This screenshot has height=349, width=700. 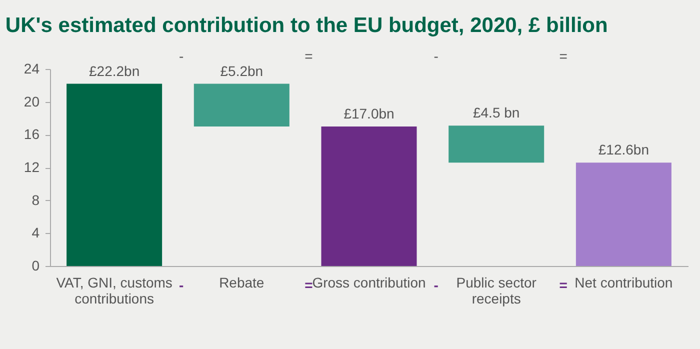 What do you see at coordinates (623, 150) in the screenshot?
I see `data-label: £12.6bn` at bounding box center [623, 150].